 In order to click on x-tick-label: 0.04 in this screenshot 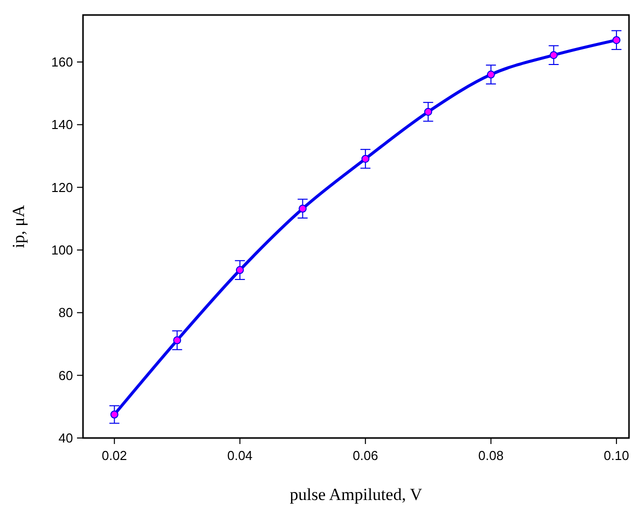, I will do `click(240, 455)`.